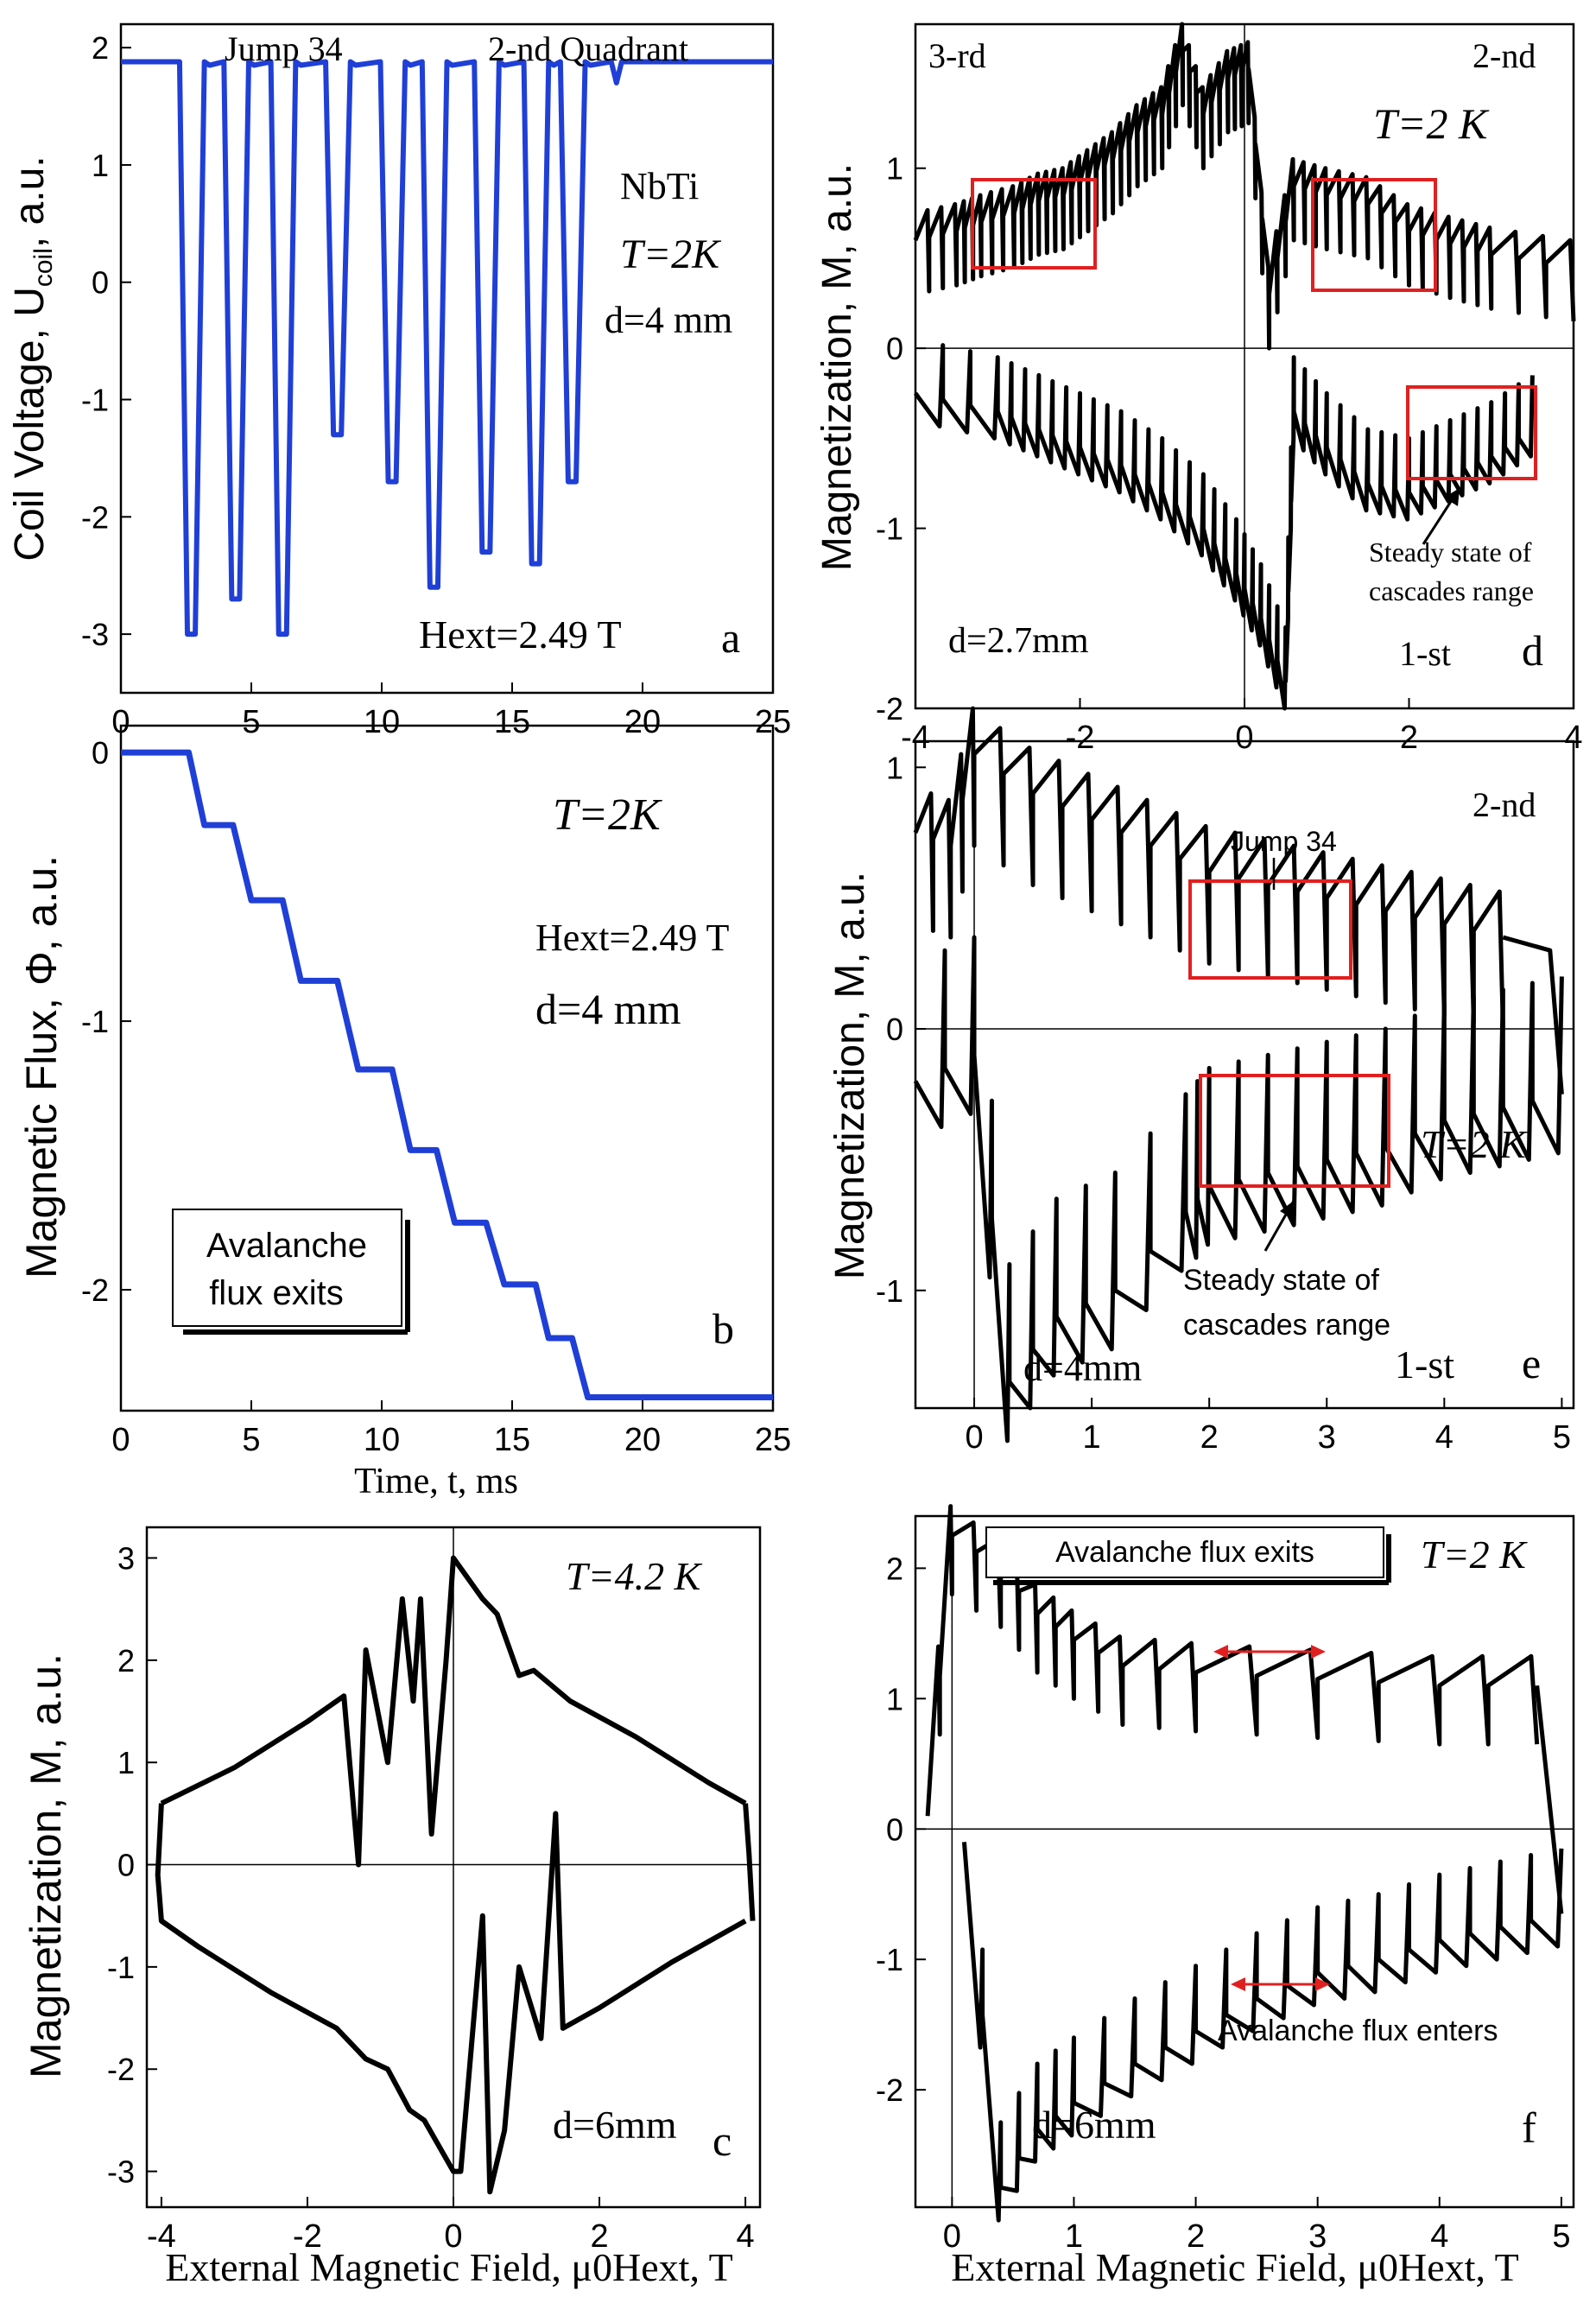 The height and width of the screenshot is (2297, 1596). Describe the element at coordinates (615, 2125) in the screenshot. I see `annot-thickness: d=6mm` at that location.